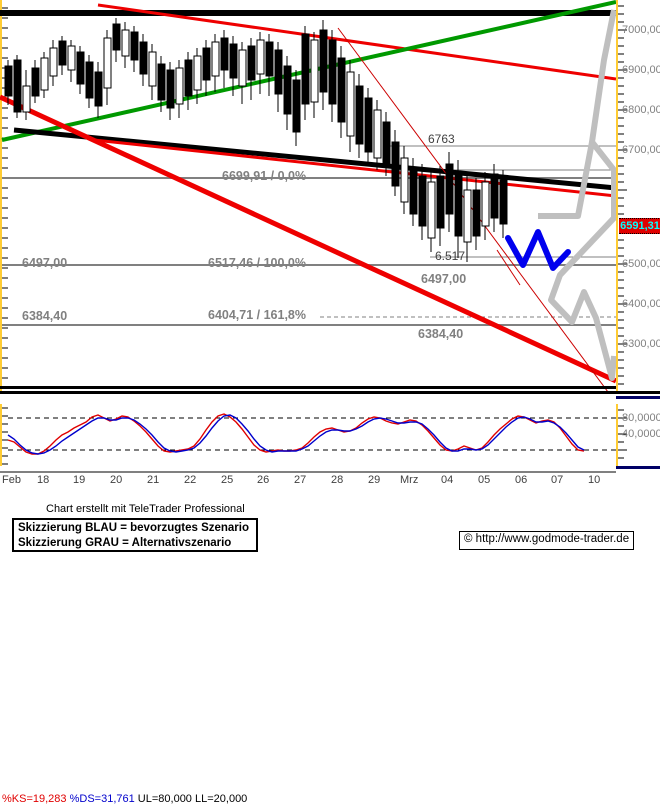 This screenshot has width=660, height=805. What do you see at coordinates (641, 344) in the screenshot?
I see `price-tick-6300: 6300,00` at bounding box center [641, 344].